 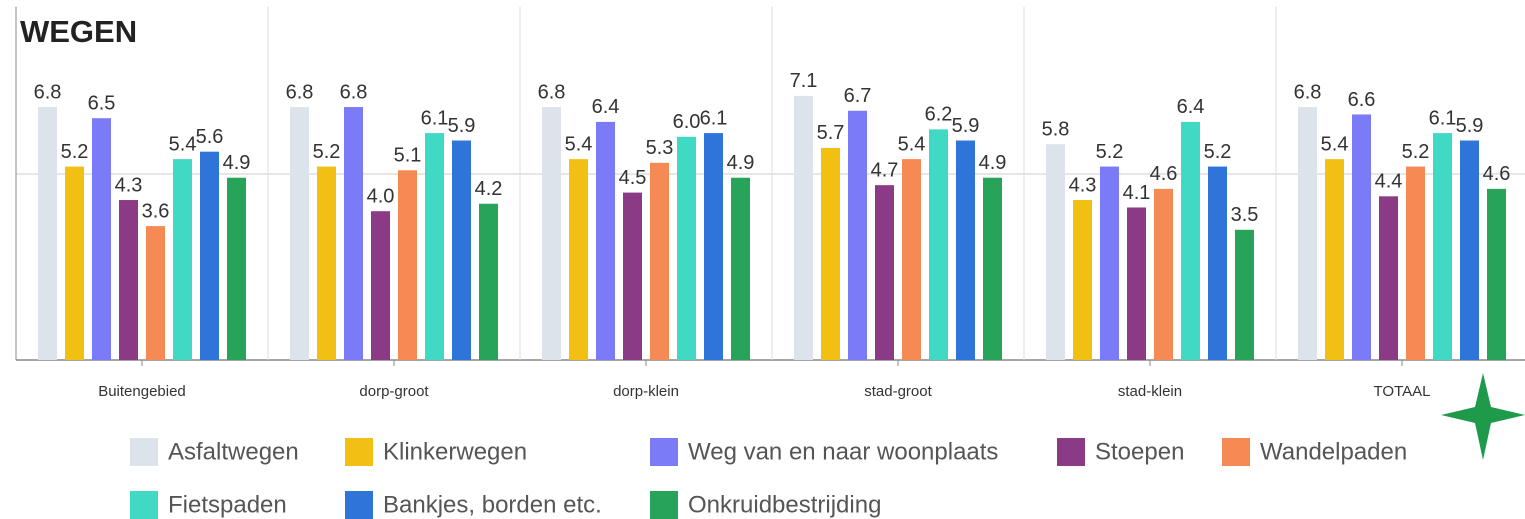 What do you see at coordinates (394, 391) in the screenshot?
I see `x-tick-label: dorp-groot` at bounding box center [394, 391].